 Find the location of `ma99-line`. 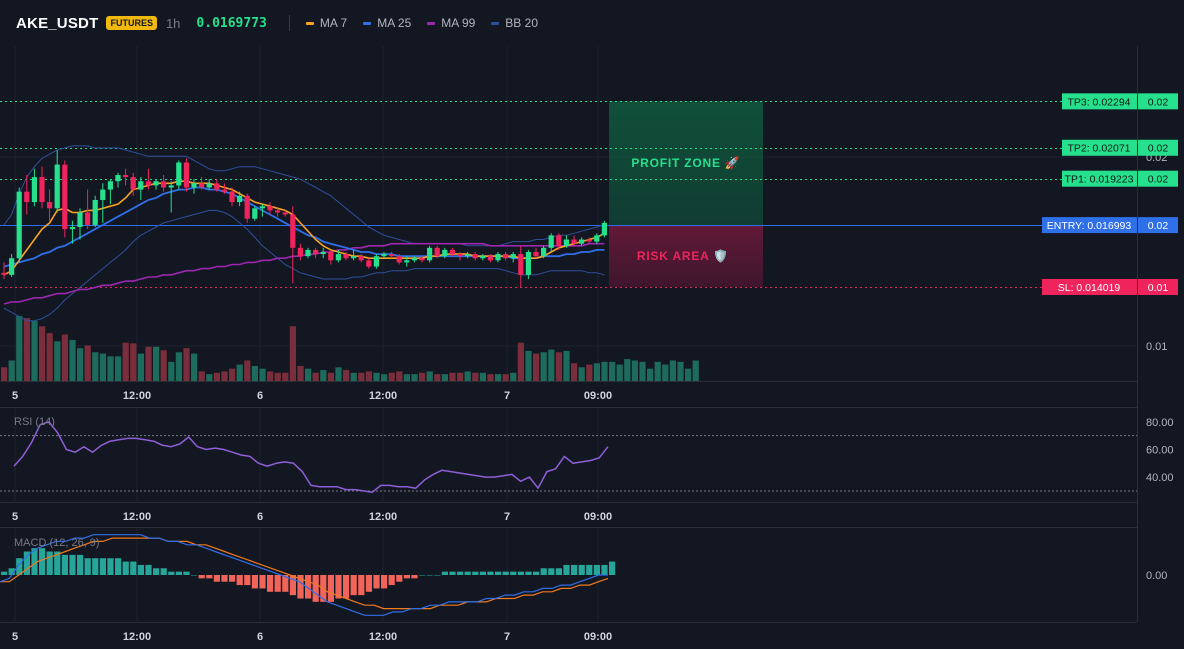

ma99-line is located at coordinates (304, 273).